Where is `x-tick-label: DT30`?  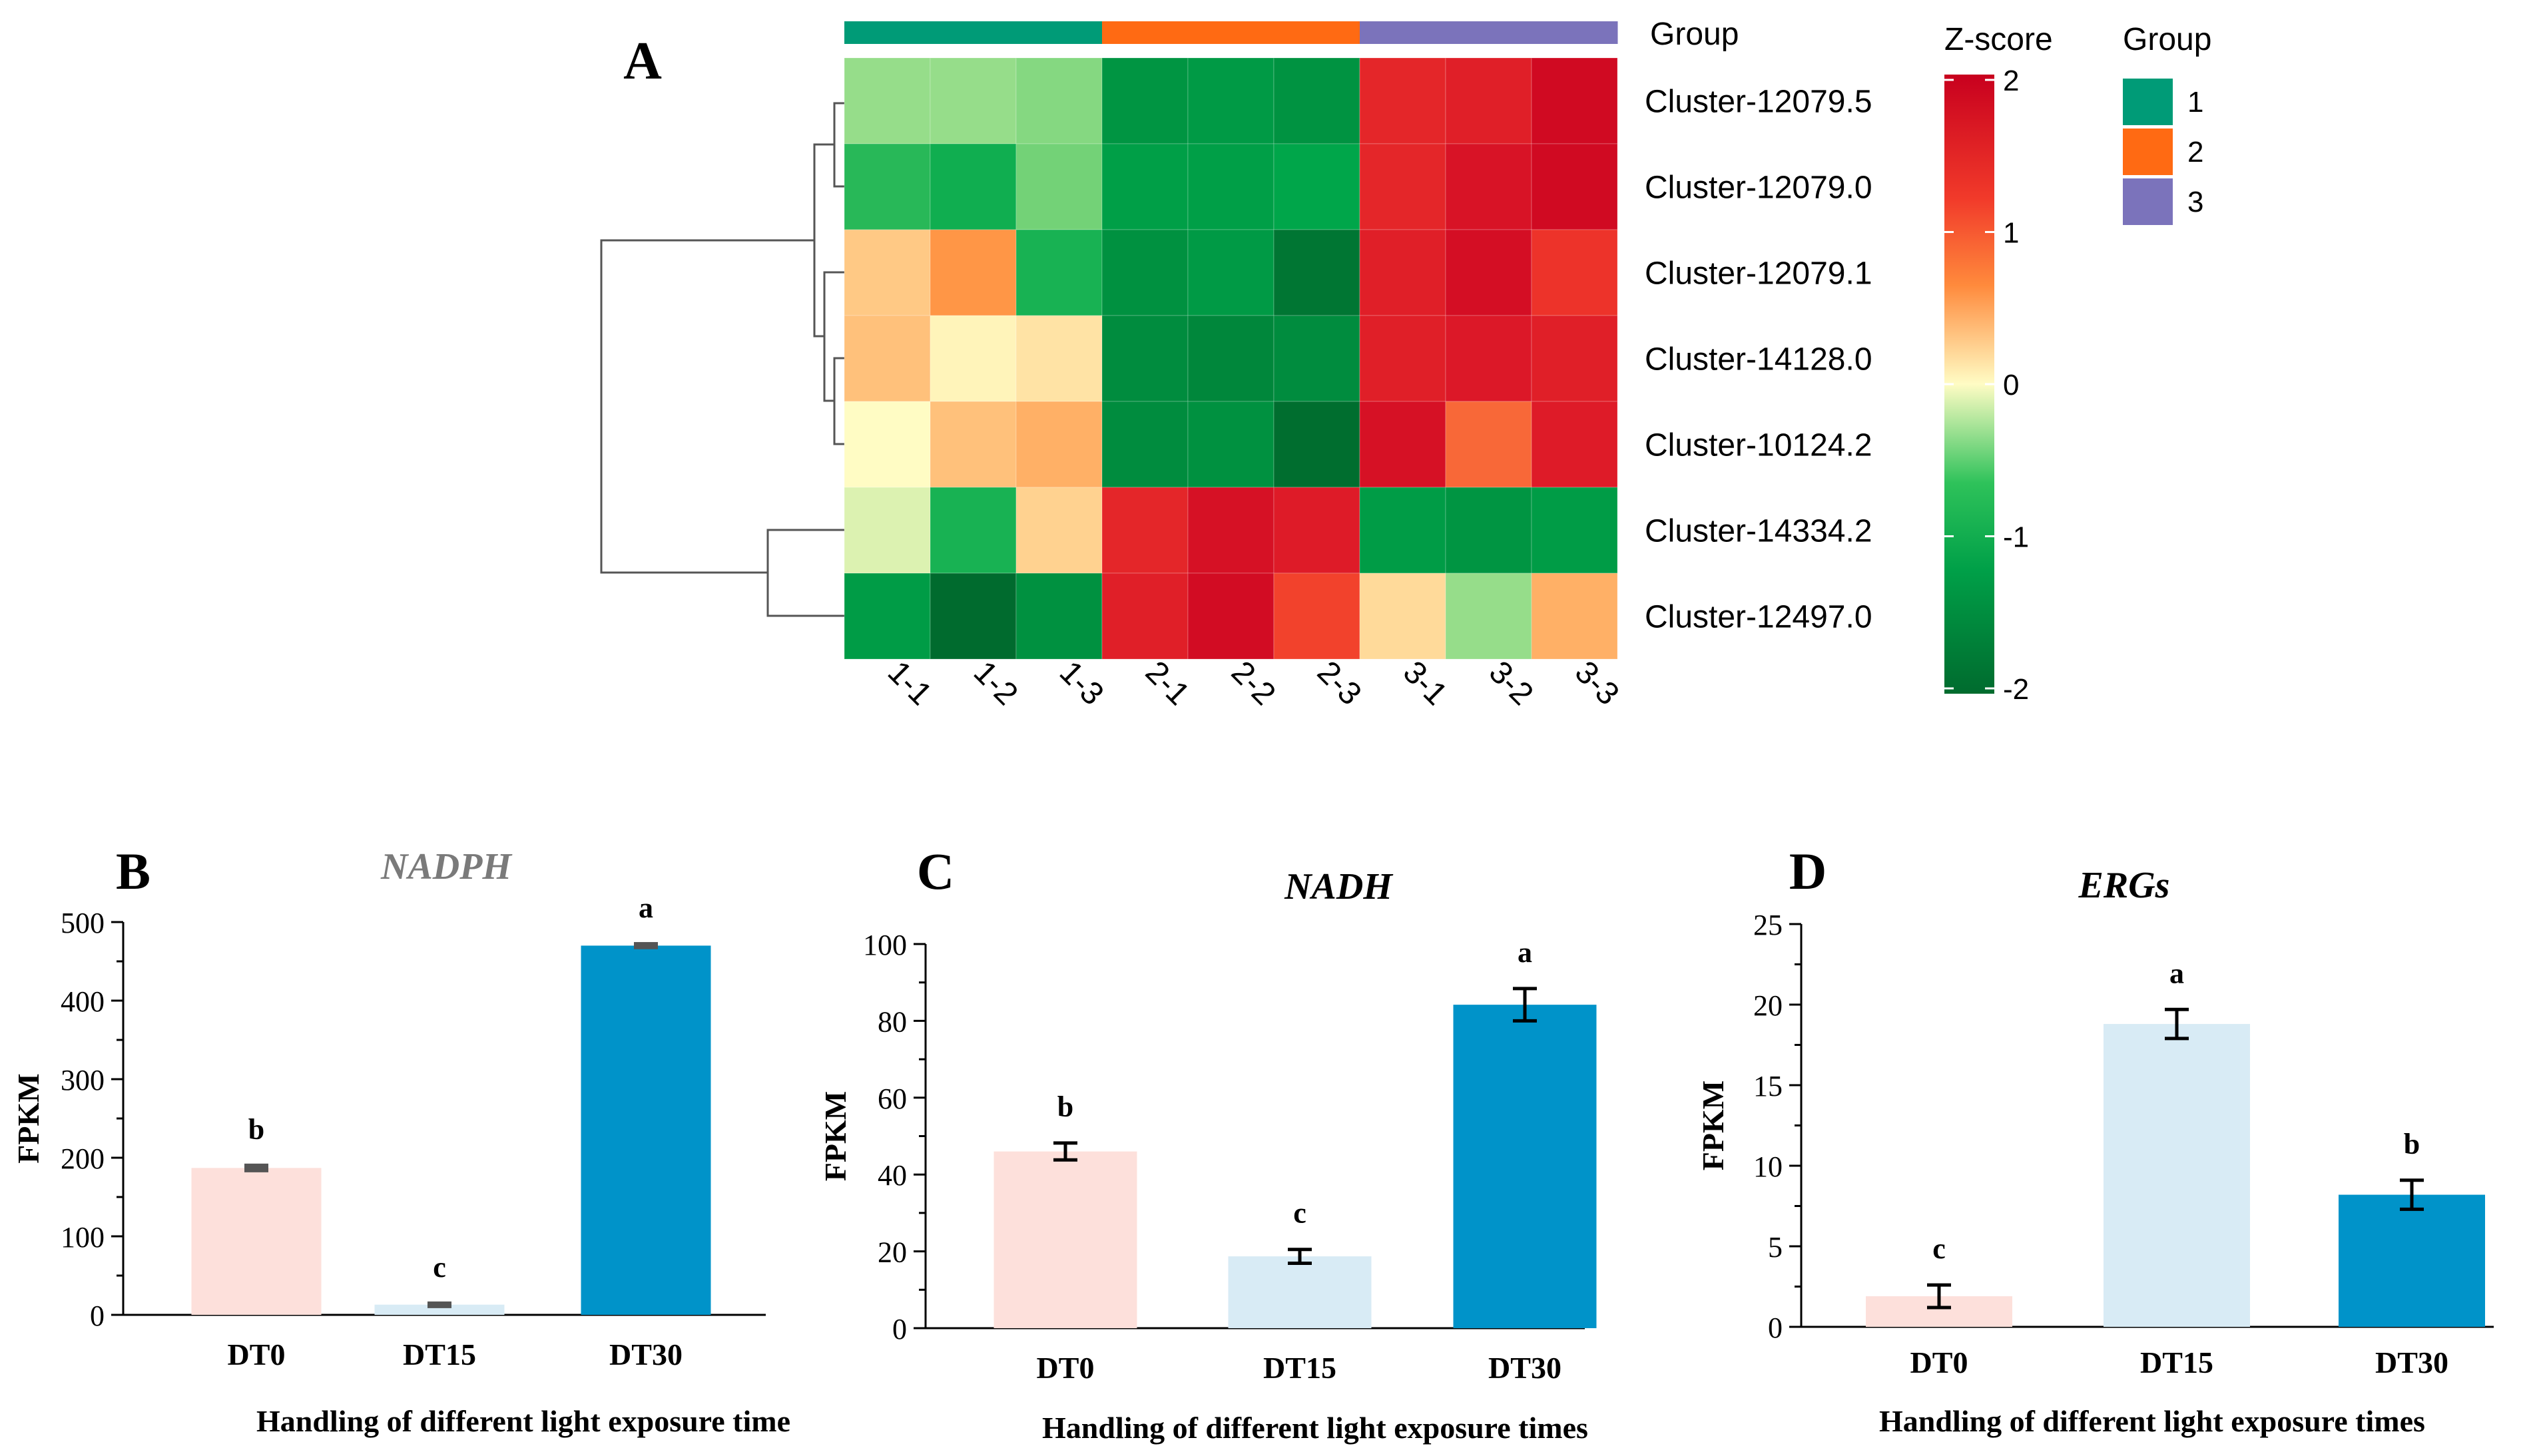 x-tick-label: DT30 is located at coordinates (2412, 1362).